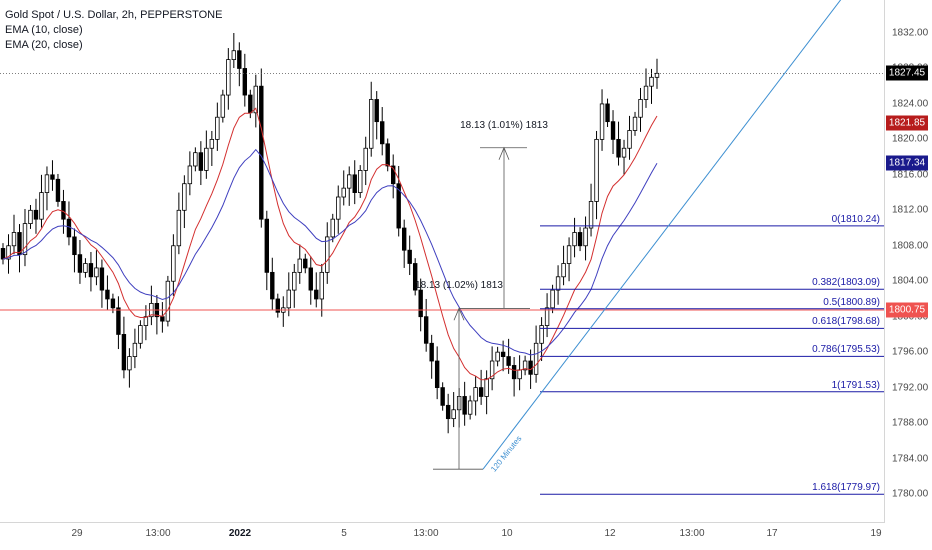 The image size is (932, 550). What do you see at coordinates (910, 352) in the screenshot?
I see `price-tick-label: 1796.00` at bounding box center [910, 352].